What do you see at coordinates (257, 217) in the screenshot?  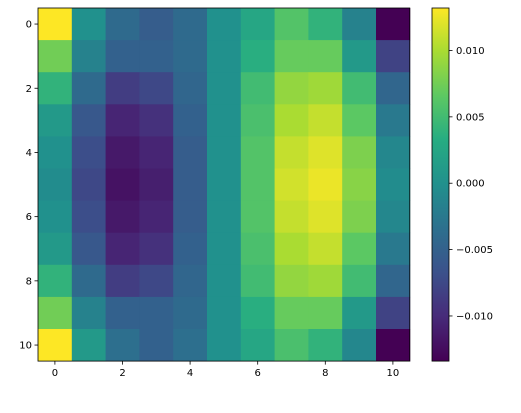 I see `heatmap-cell-r6-c6` at bounding box center [257, 217].